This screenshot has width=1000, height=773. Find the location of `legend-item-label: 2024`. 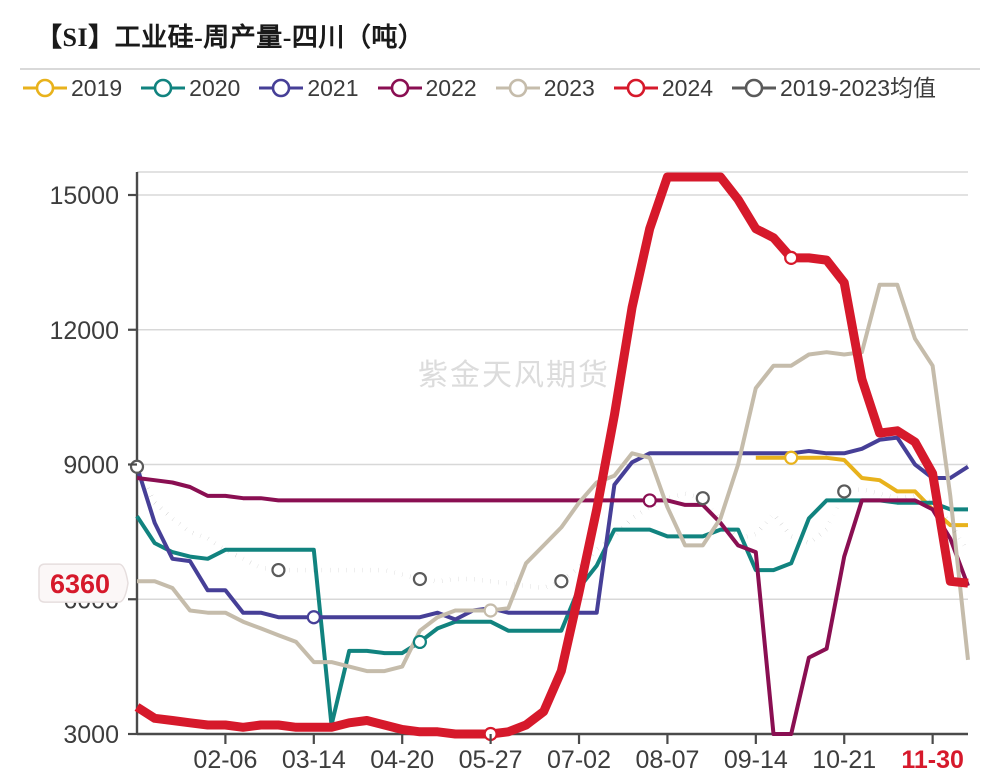

legend-item-label: 2024 is located at coordinates (687, 87).